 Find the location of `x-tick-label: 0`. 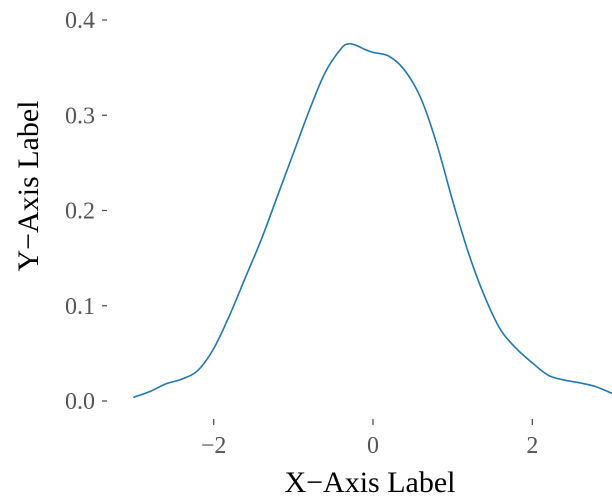

x-tick-label: 0 is located at coordinates (373, 446).